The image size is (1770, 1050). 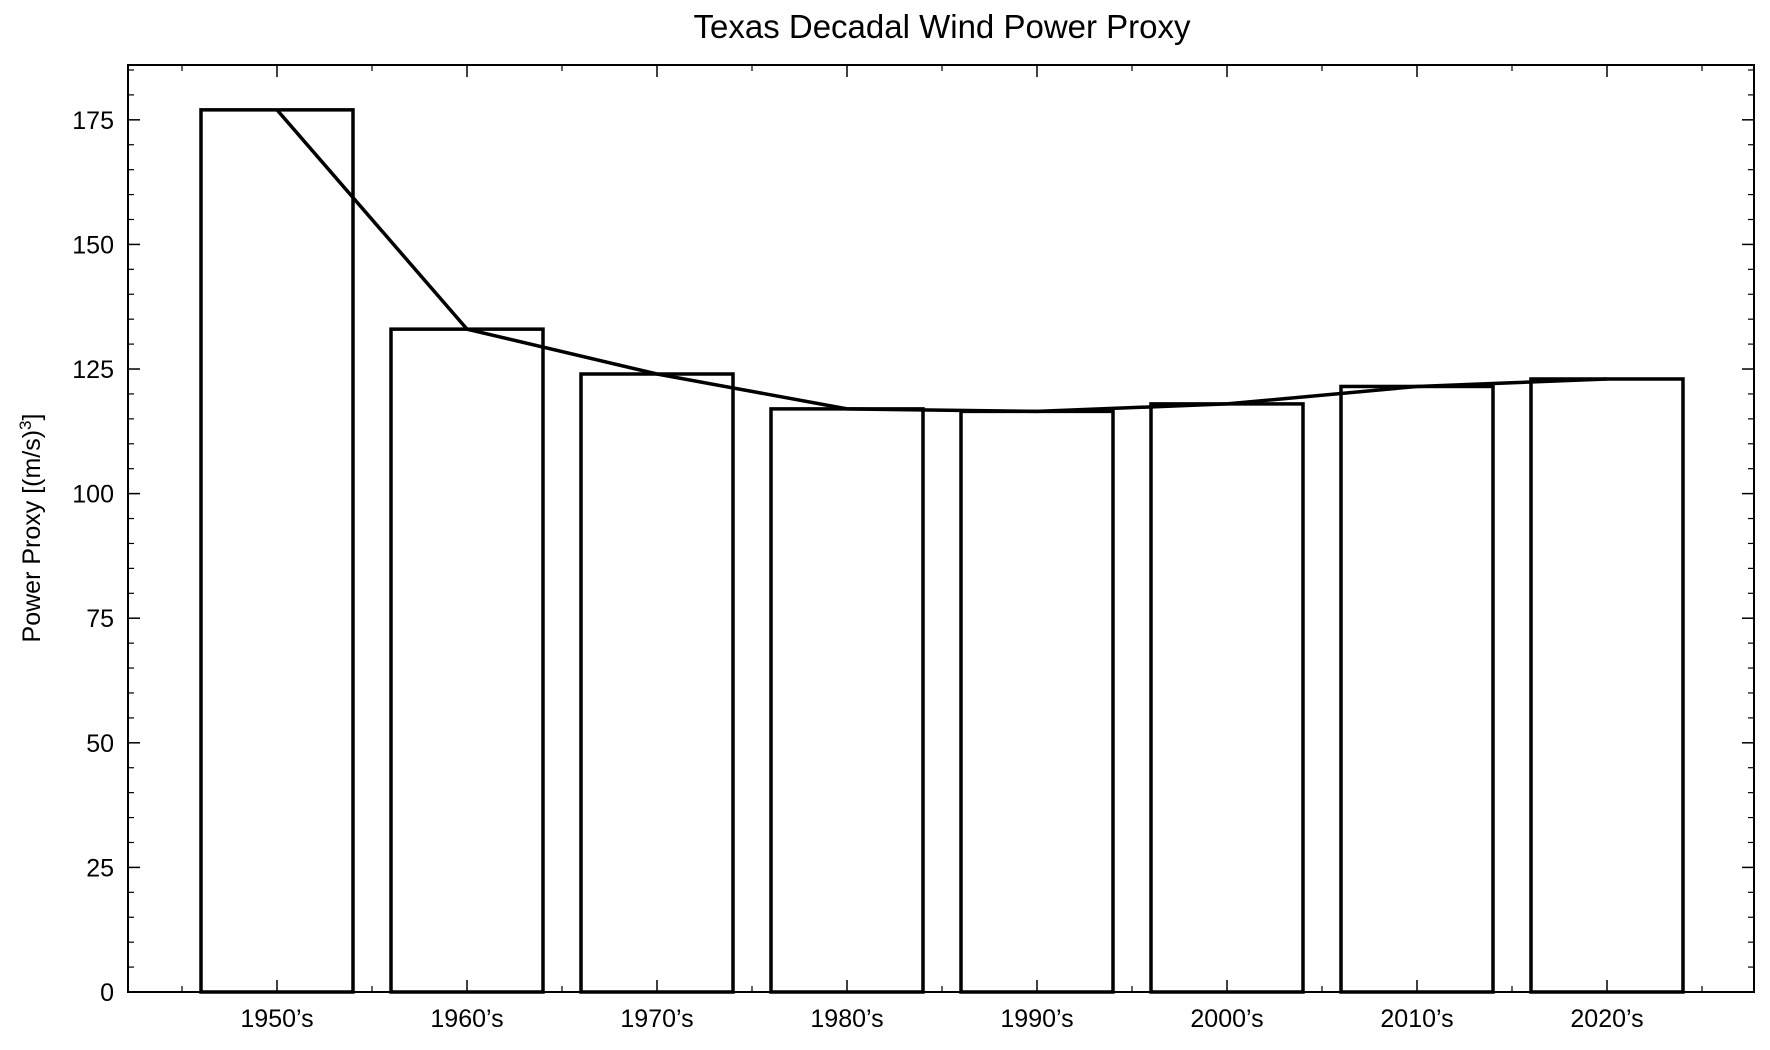 What do you see at coordinates (1036, 1019) in the screenshot?
I see `x-tick-label: 1990’s` at bounding box center [1036, 1019].